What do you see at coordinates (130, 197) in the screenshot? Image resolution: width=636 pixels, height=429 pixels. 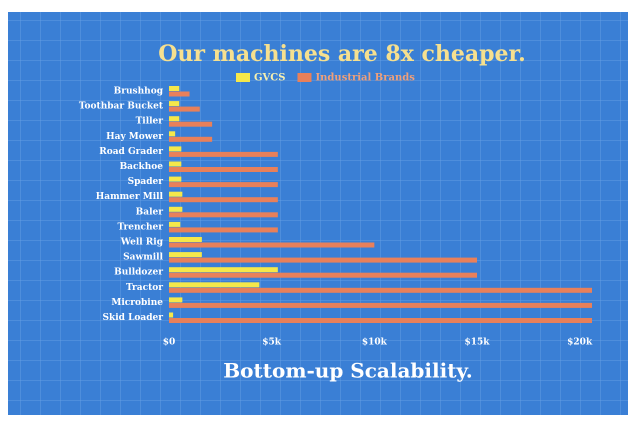 I see `y-tick-label: Hammer Mill` at bounding box center [130, 197].